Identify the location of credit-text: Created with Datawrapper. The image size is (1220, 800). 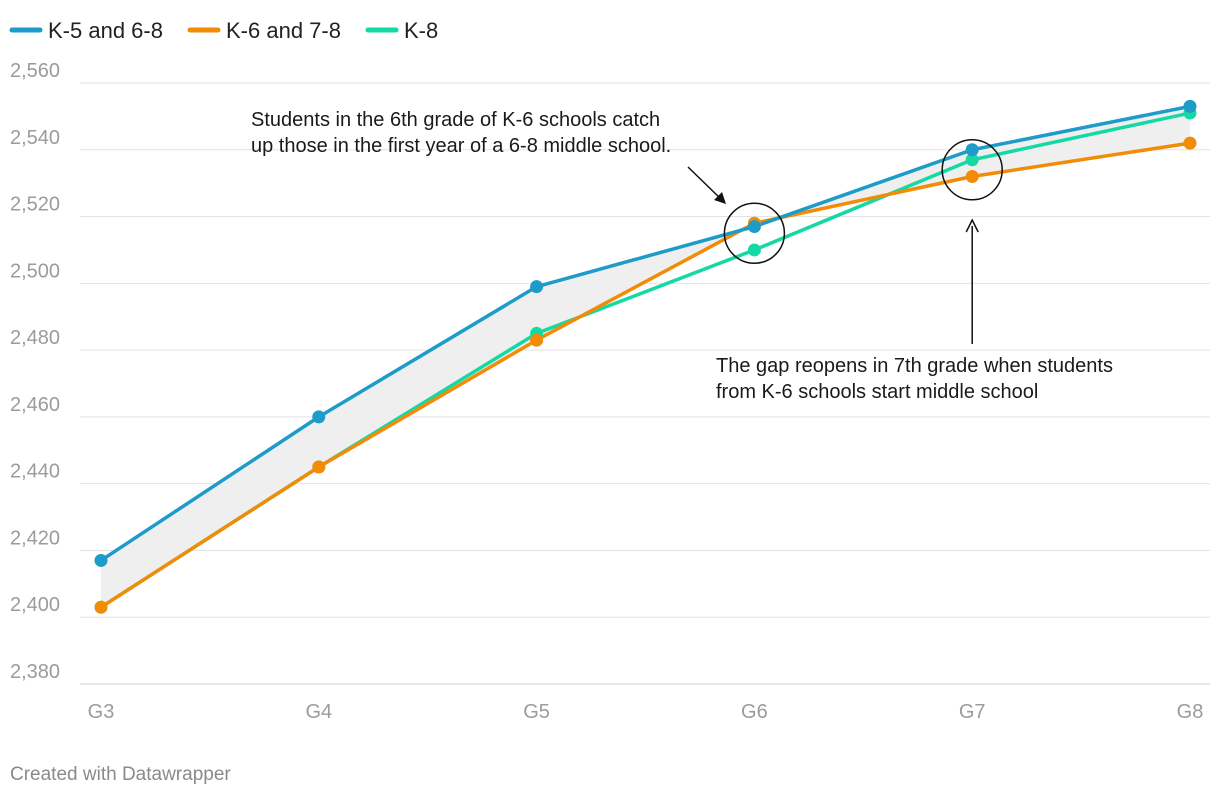
(120, 774).